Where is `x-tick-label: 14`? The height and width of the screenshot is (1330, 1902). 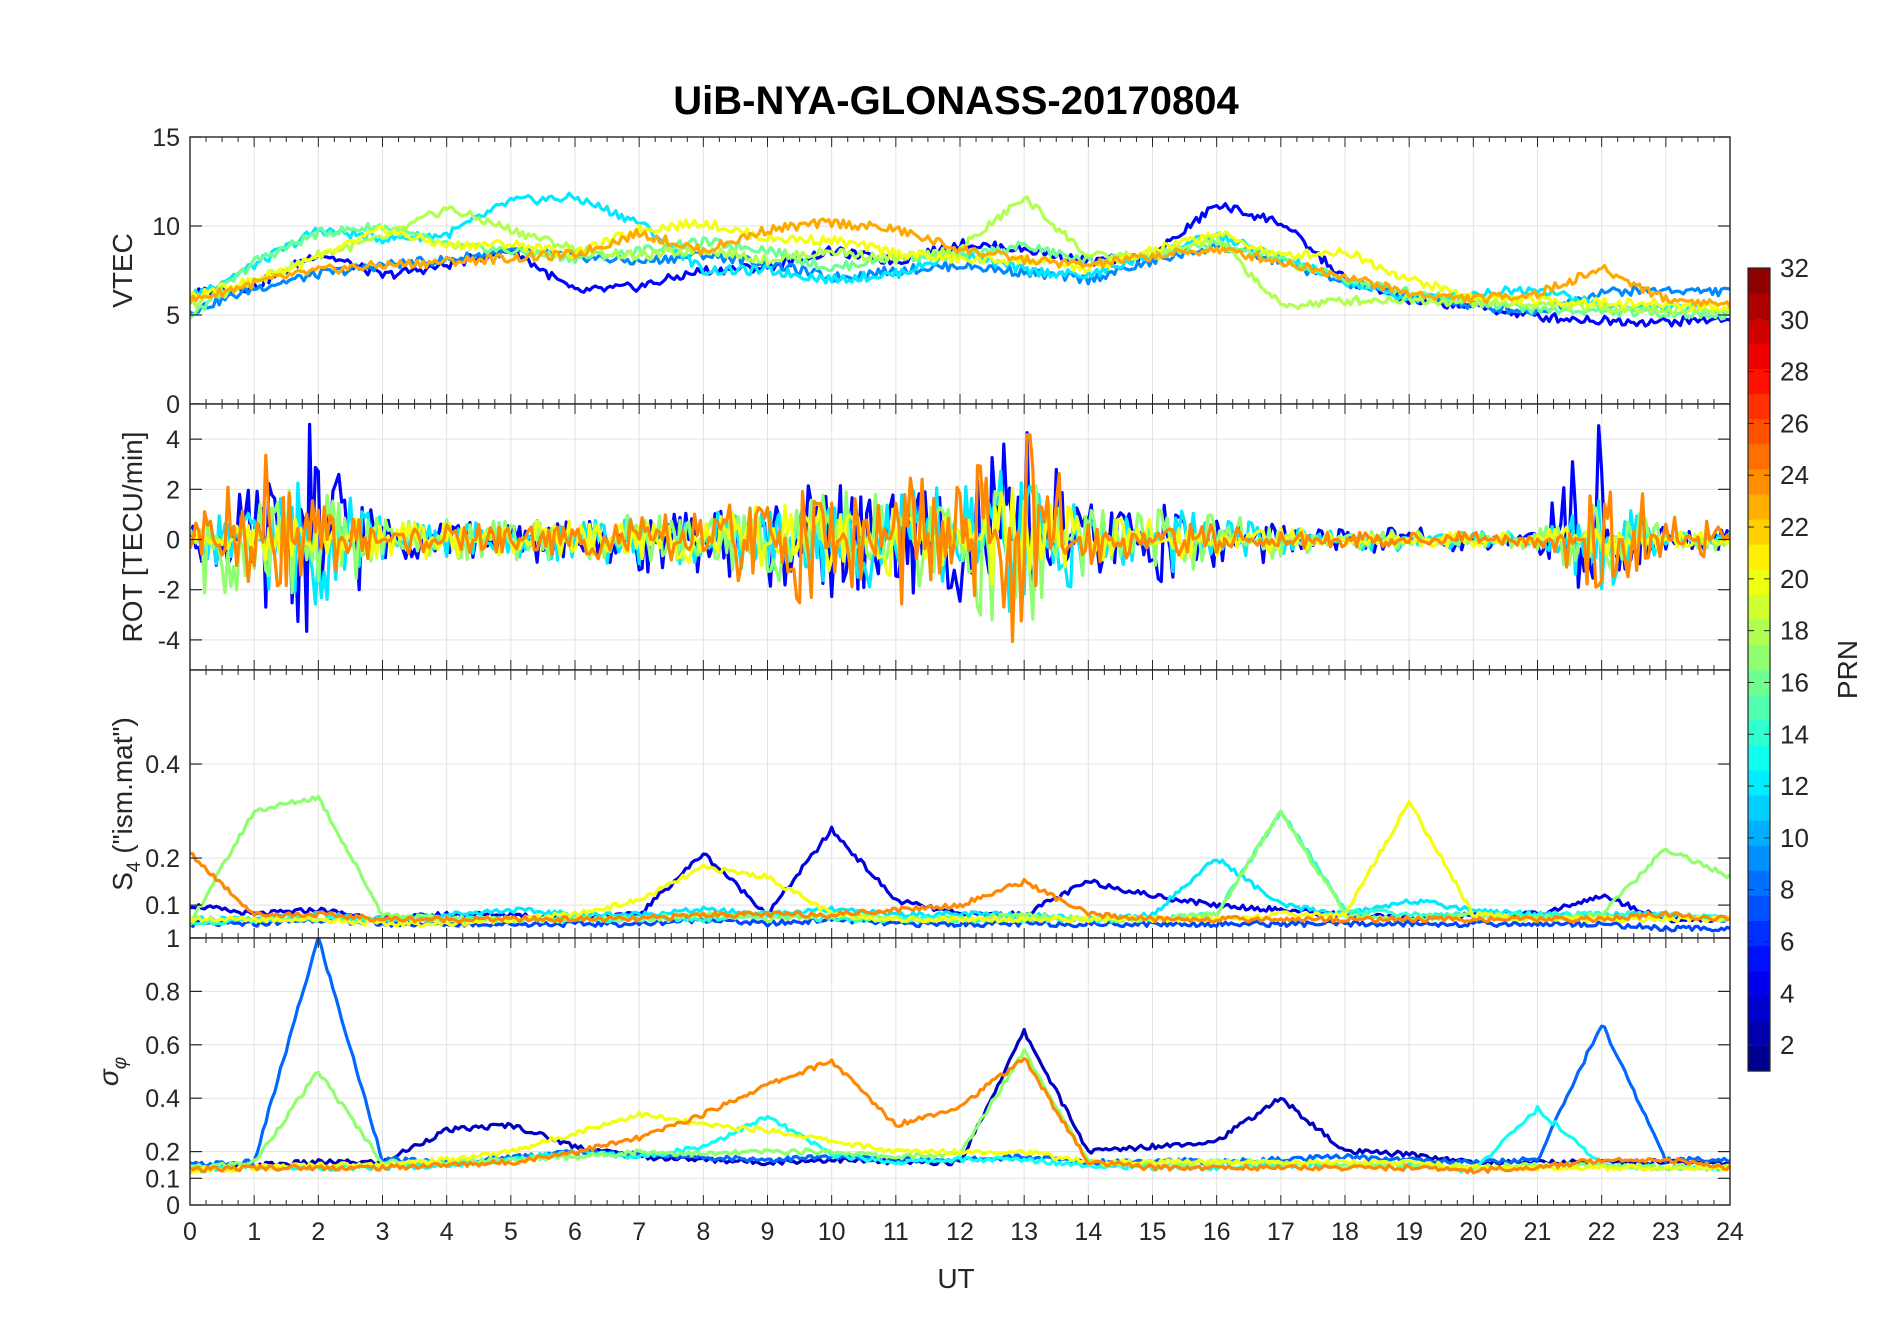
x-tick-label: 14 is located at coordinates (1088, 1232).